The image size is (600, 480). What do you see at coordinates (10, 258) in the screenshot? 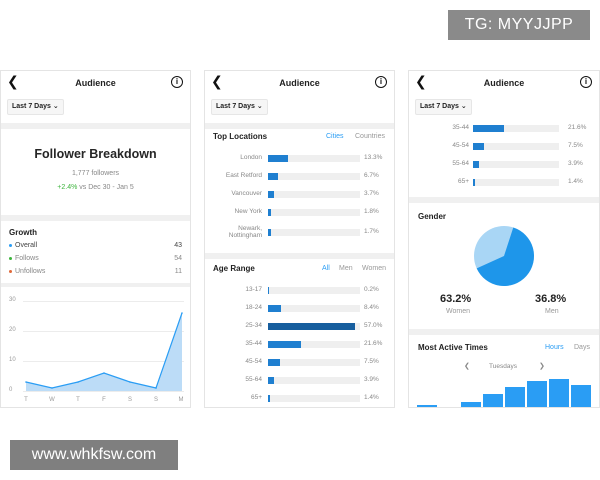
I see `follows-dot-icon` at bounding box center [10, 258].